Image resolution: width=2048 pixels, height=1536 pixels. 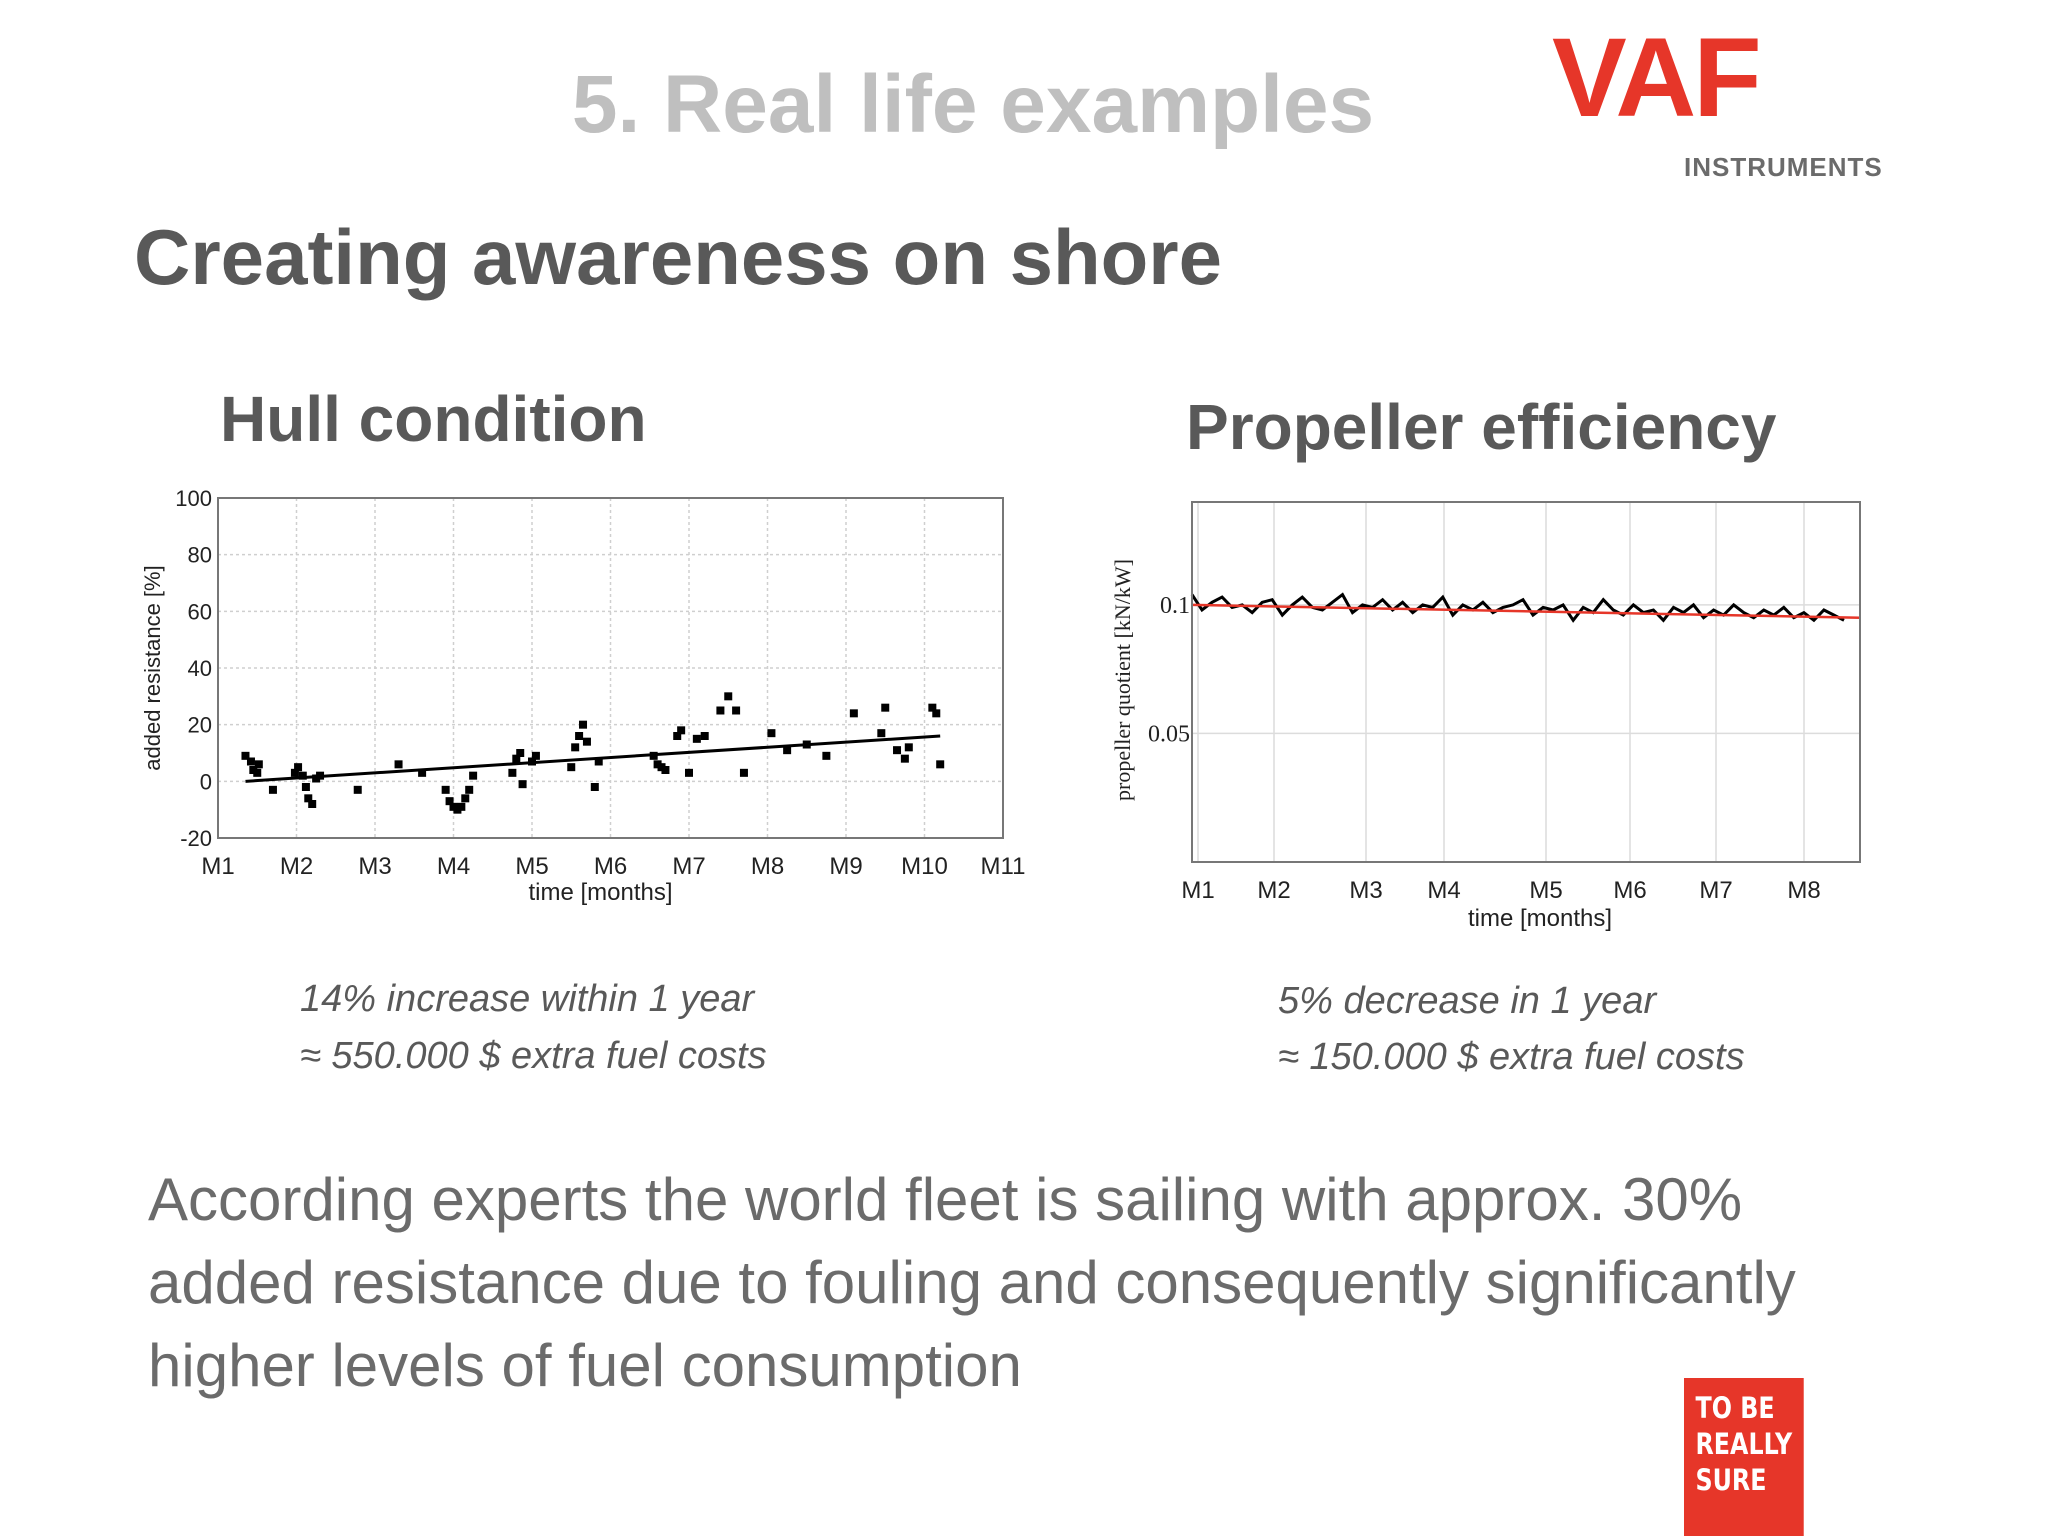 What do you see at coordinates (1273, 890) in the screenshot?
I see `propeller-x-tick-label: M2` at bounding box center [1273, 890].